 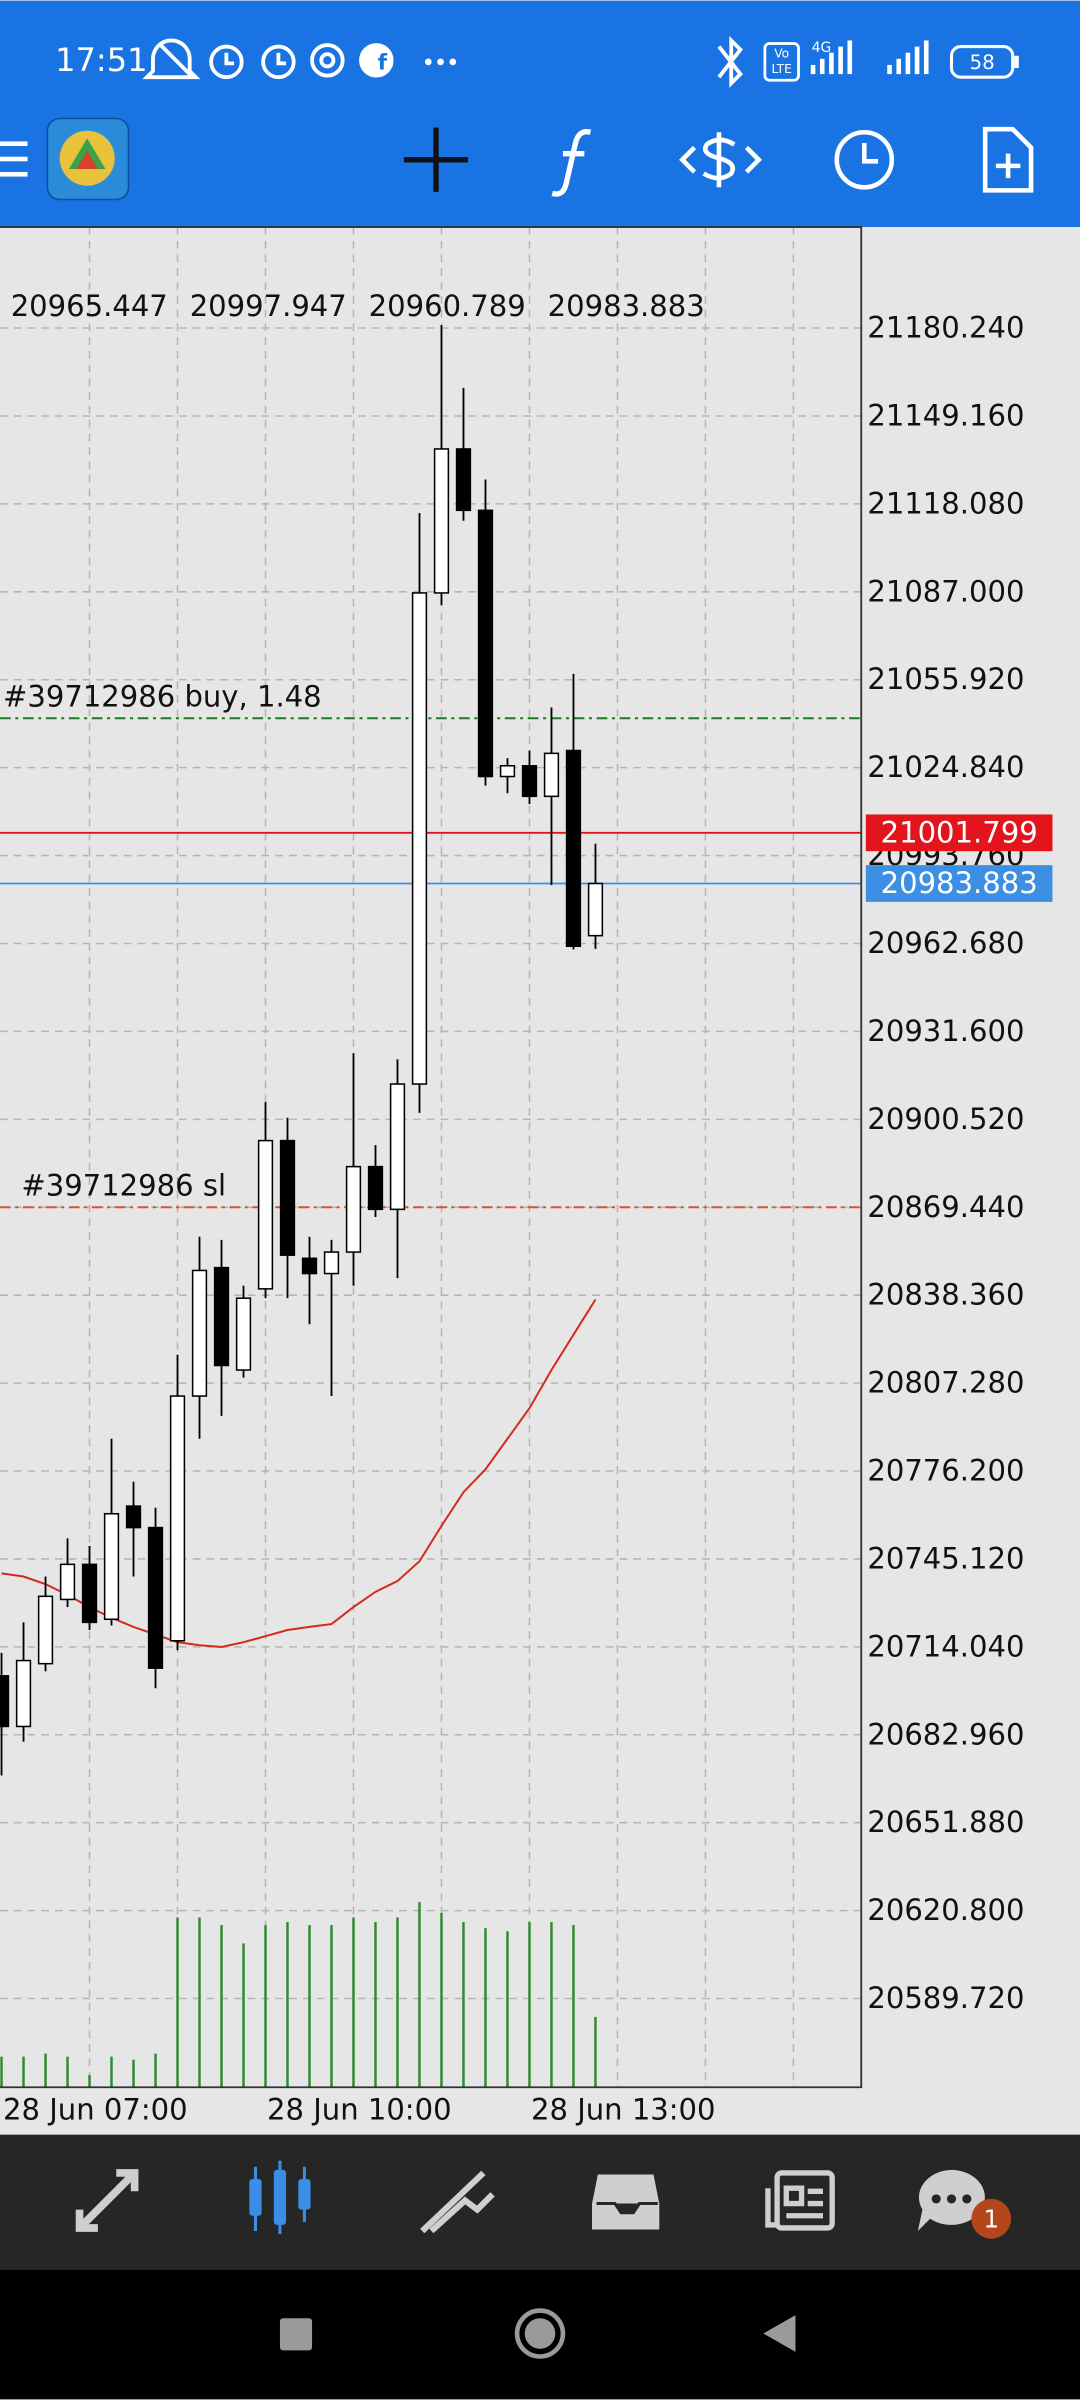 I want to click on x-tick-label: 28 Jun 13:00, so click(x=623, y=2110).